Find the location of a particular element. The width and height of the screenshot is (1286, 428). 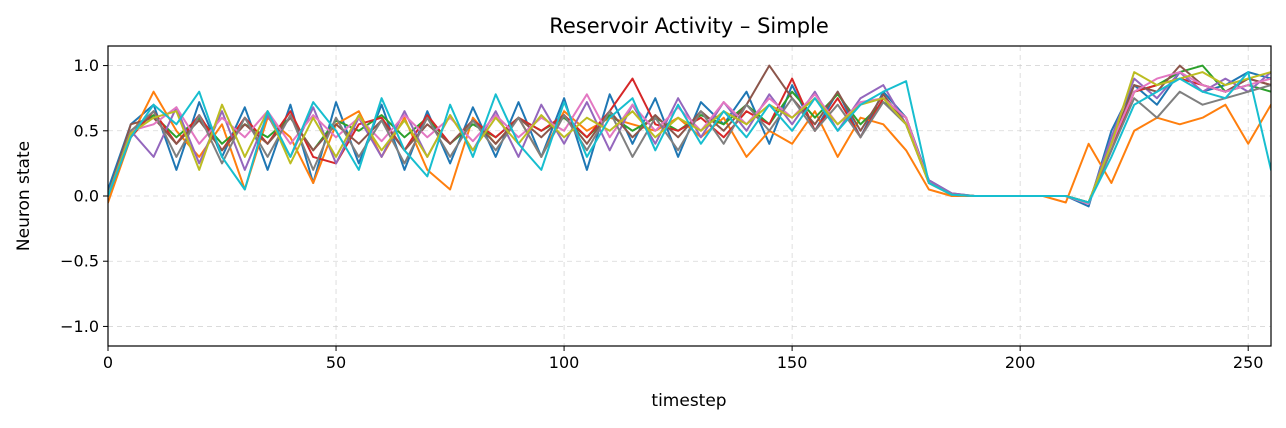

x-tick-label: 250 is located at coordinates (1248, 362).